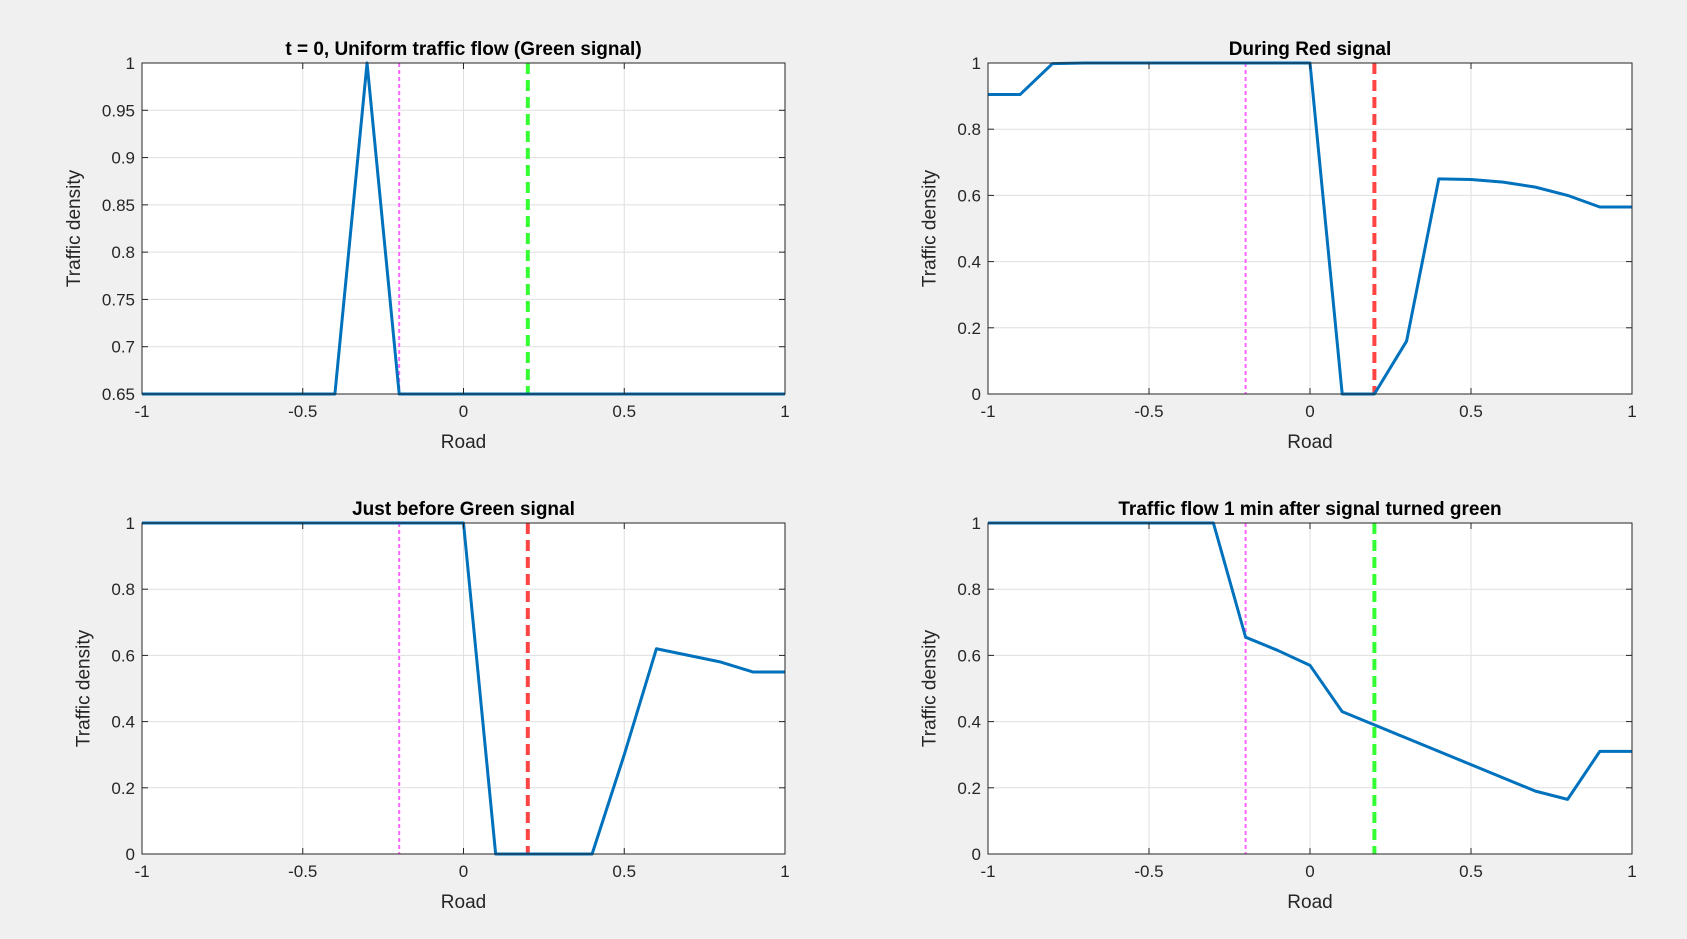 This screenshot has height=939, width=1687. What do you see at coordinates (118, 299) in the screenshot?
I see `y-tick-label: 0.75` at bounding box center [118, 299].